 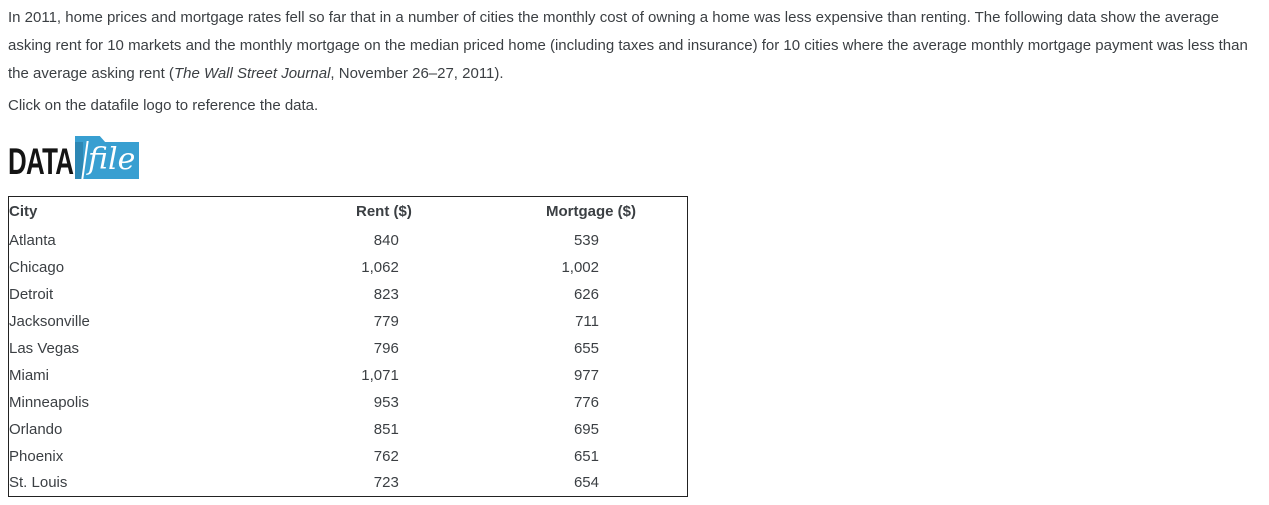 I want to click on city-cell: Jacksonville, so click(x=49, y=321).